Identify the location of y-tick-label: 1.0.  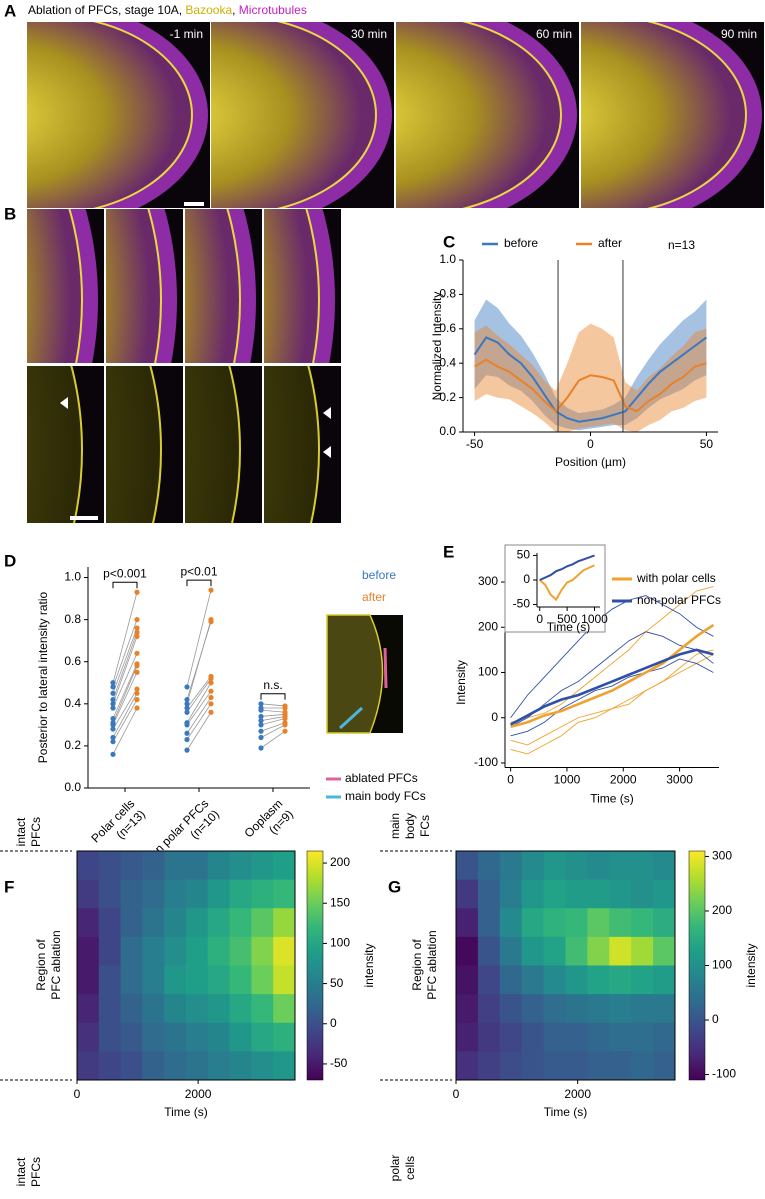
(447, 259).